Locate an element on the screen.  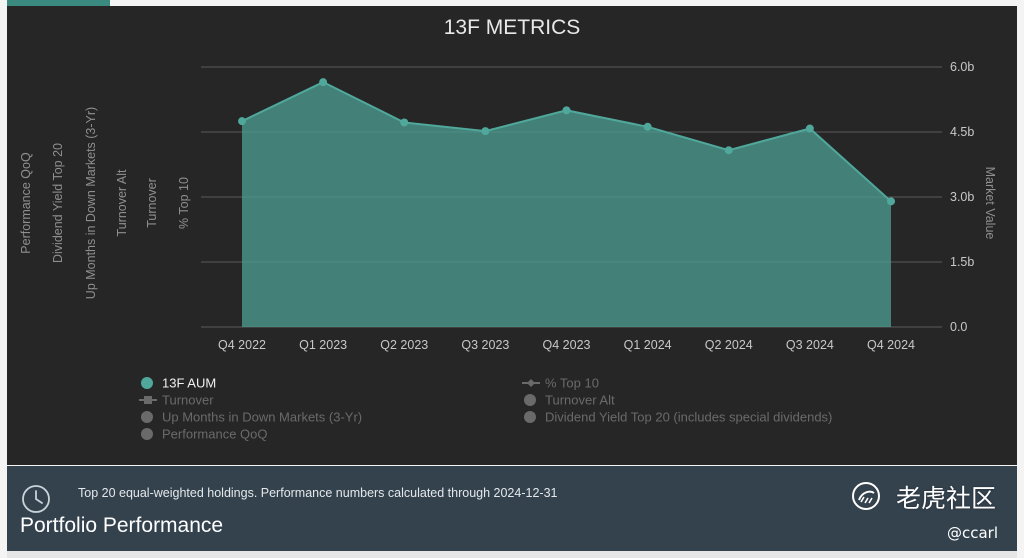
y-tick-label: 6.0b is located at coordinates (962, 67).